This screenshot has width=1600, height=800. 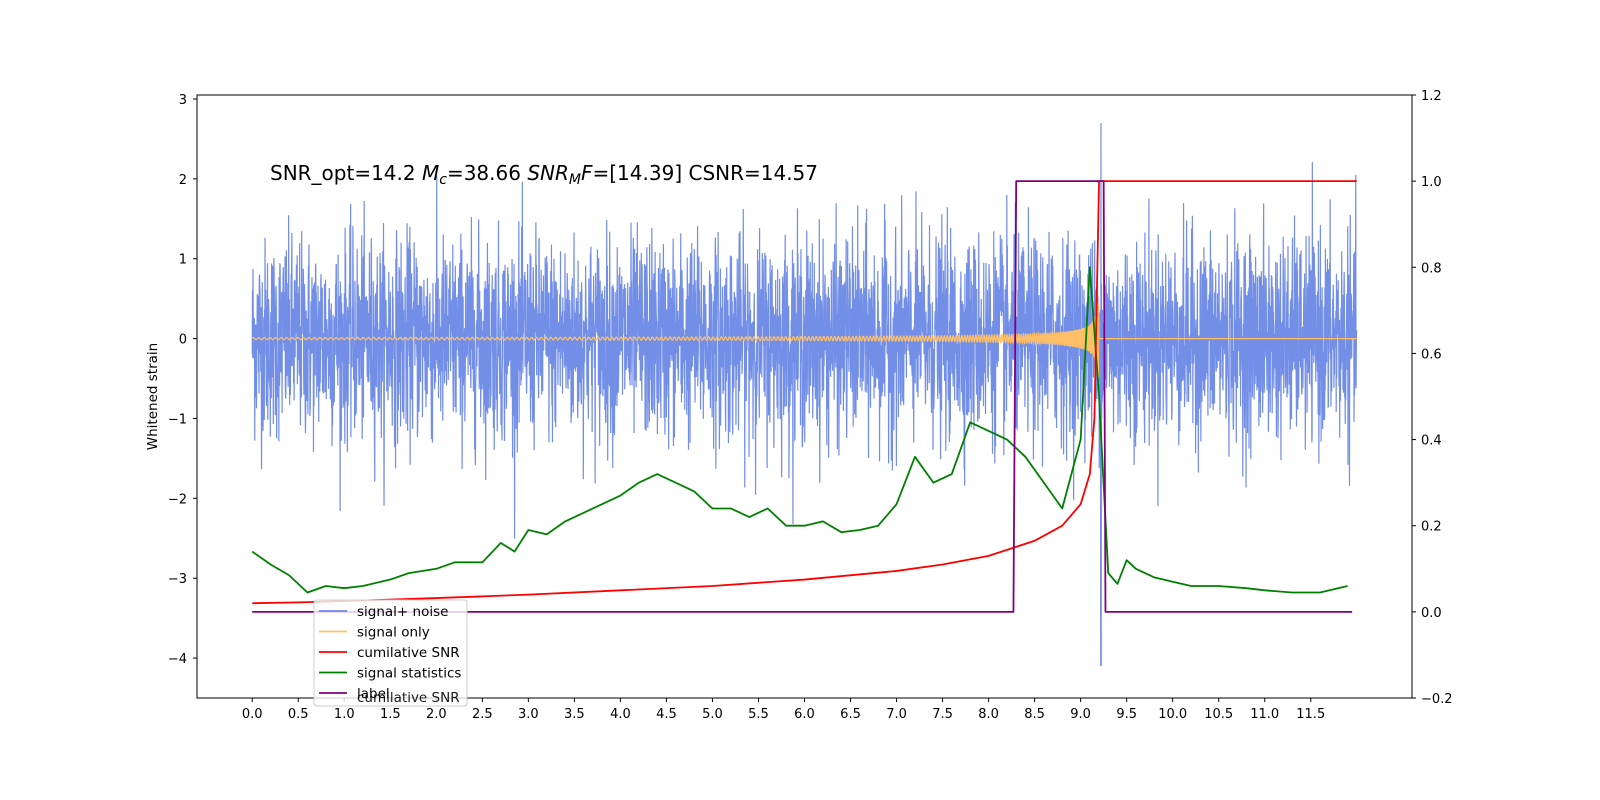 What do you see at coordinates (487, 173) in the screenshot?
I see `annotation-part: =38.66` at bounding box center [487, 173].